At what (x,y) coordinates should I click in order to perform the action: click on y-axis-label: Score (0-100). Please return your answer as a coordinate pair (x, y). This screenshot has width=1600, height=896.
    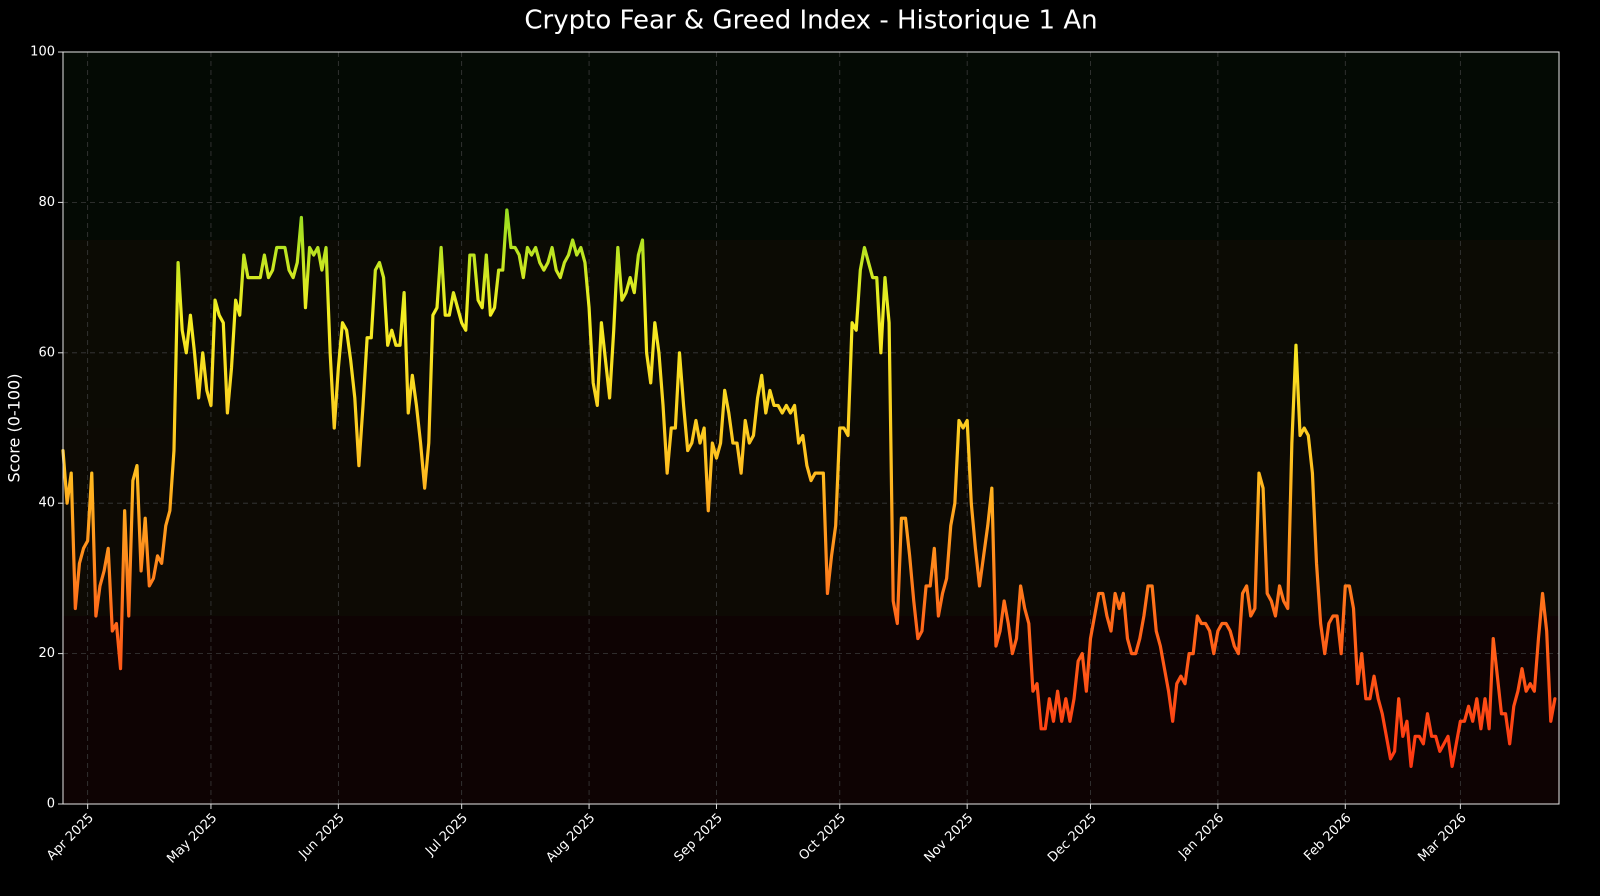
    Looking at the image, I should click on (14, 428).